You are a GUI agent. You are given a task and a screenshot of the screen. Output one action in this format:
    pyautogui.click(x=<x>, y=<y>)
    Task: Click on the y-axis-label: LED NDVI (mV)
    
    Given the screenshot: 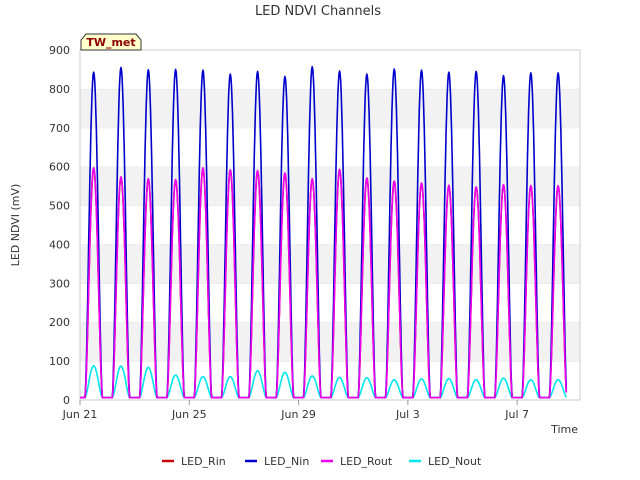 What is the action you would take?
    pyautogui.click(x=15, y=225)
    